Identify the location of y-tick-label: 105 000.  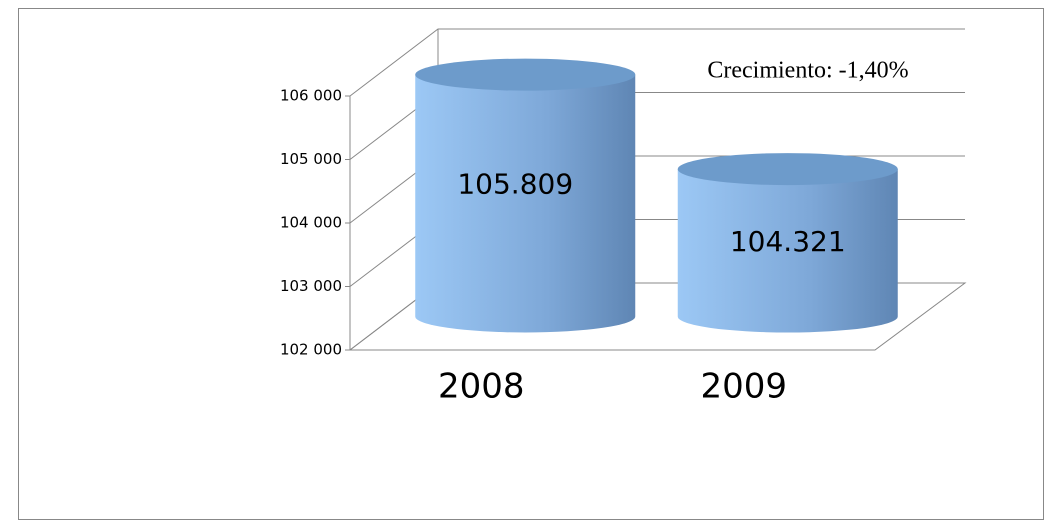
(311, 159).